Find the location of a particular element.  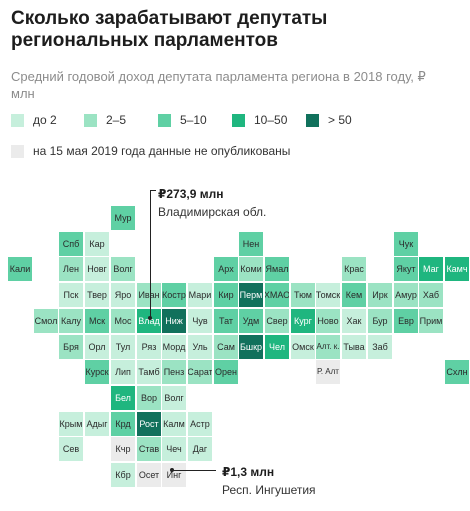

region-tile: Осет is located at coordinates (149, 475).